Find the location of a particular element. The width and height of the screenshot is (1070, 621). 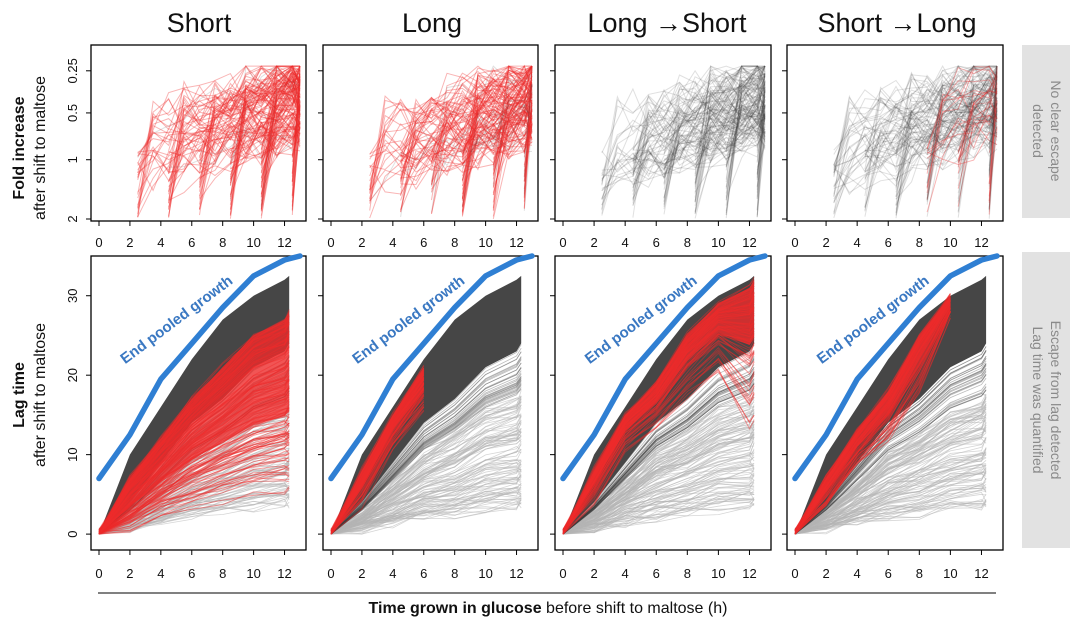

end-pooled-growth-line is located at coordinates (664, 367).